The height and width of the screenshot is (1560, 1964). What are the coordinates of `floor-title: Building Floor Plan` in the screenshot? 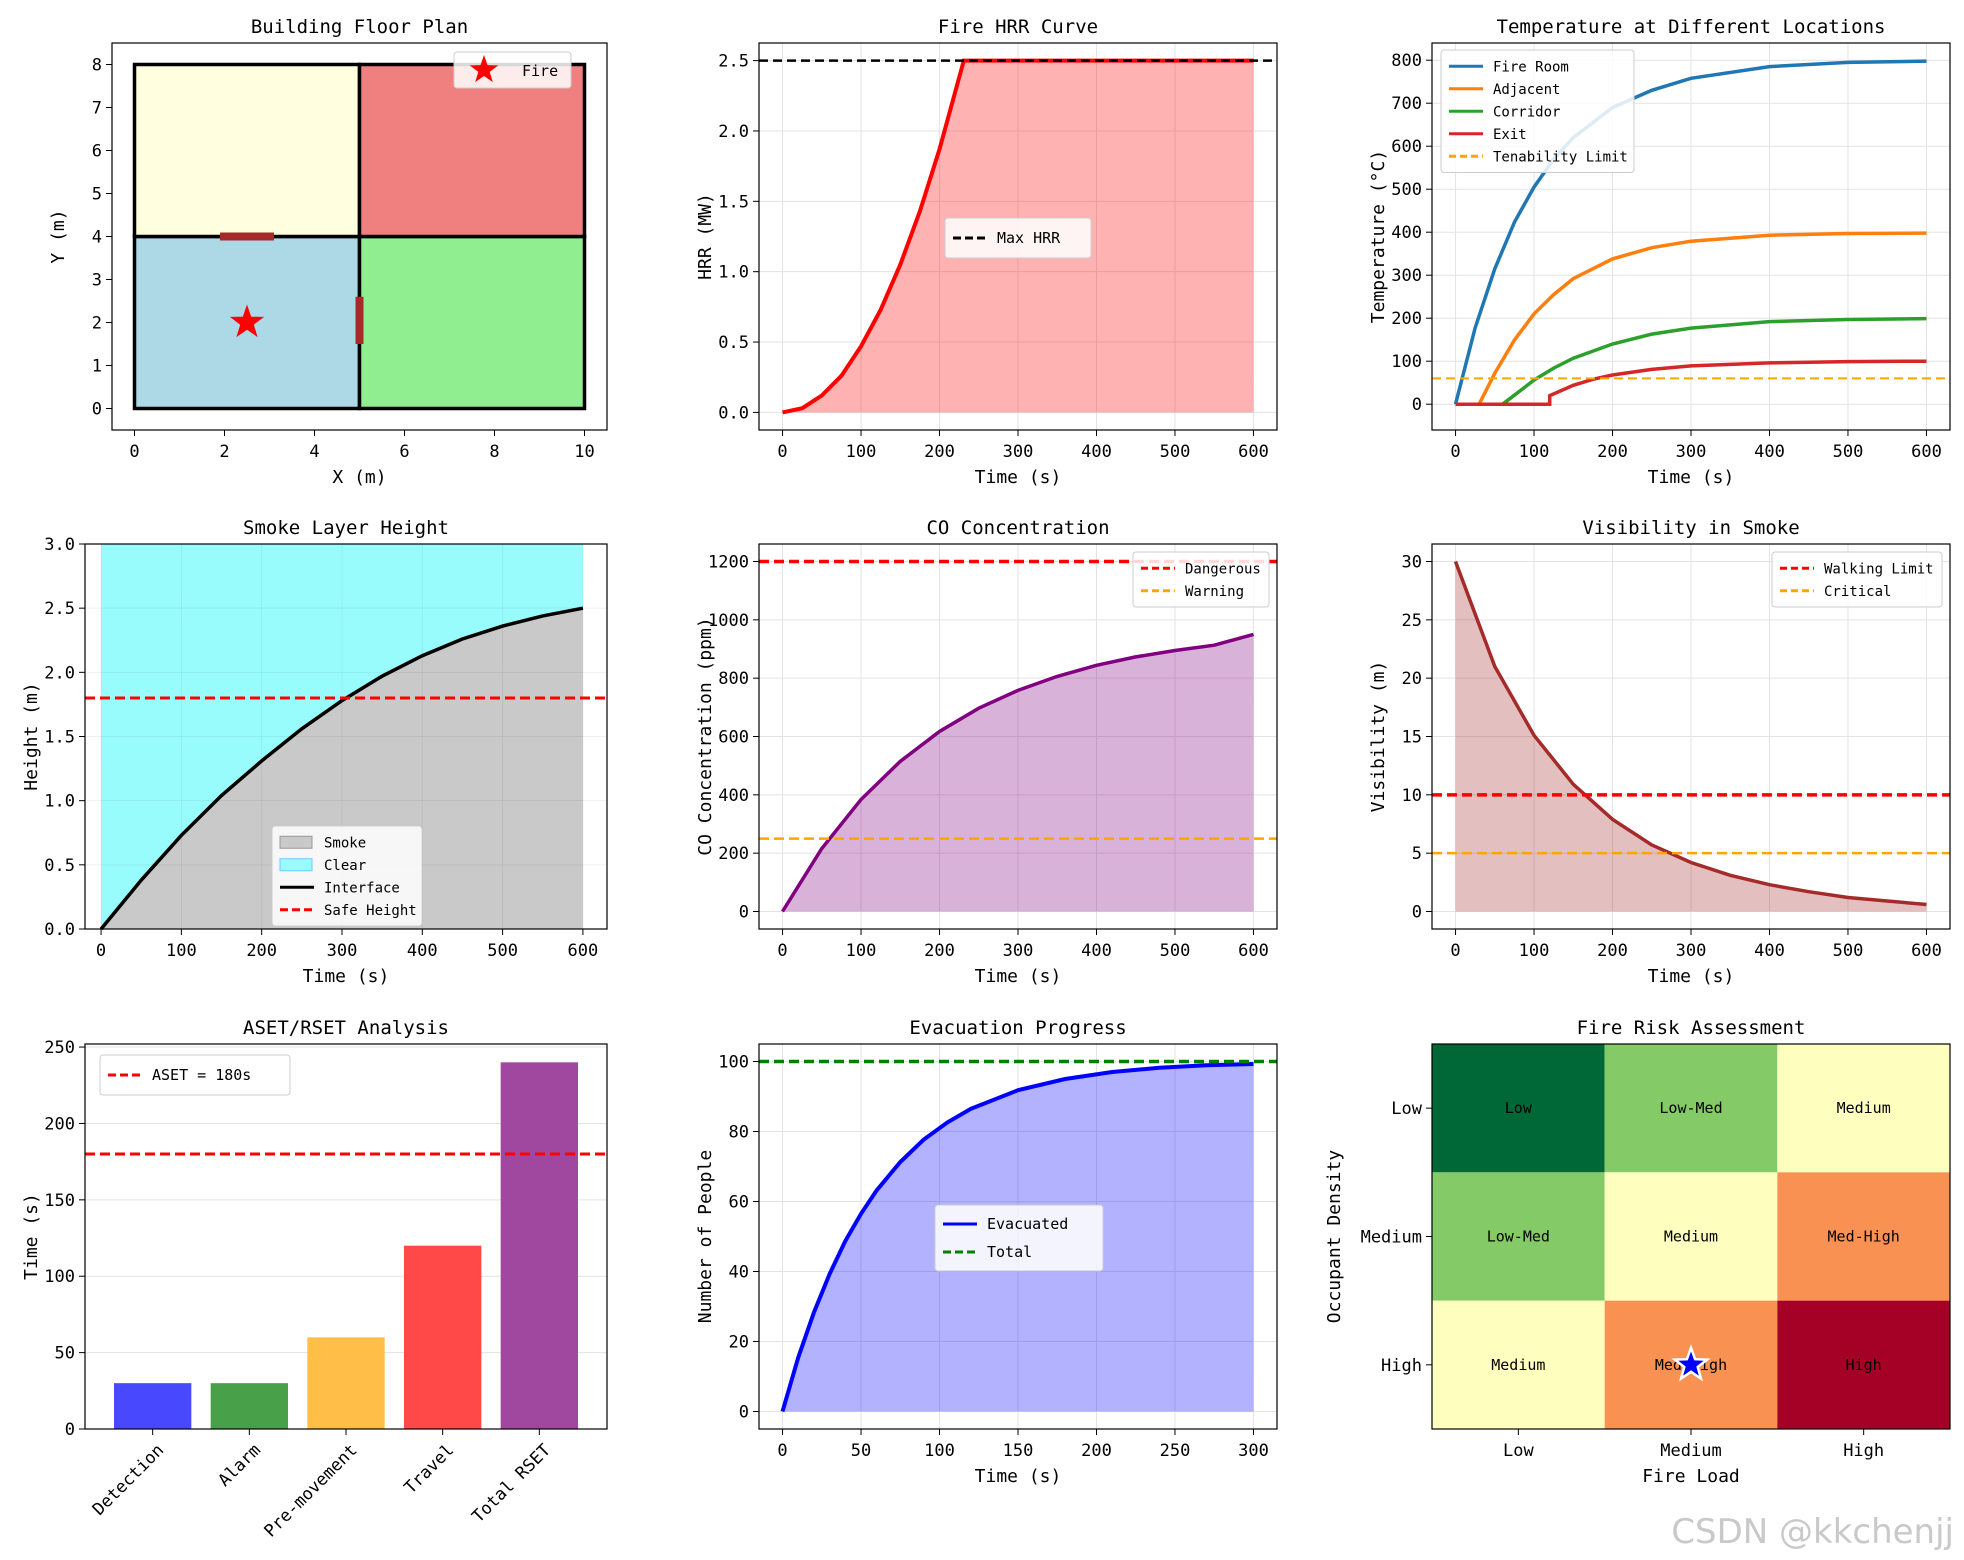 It's located at (359, 27).